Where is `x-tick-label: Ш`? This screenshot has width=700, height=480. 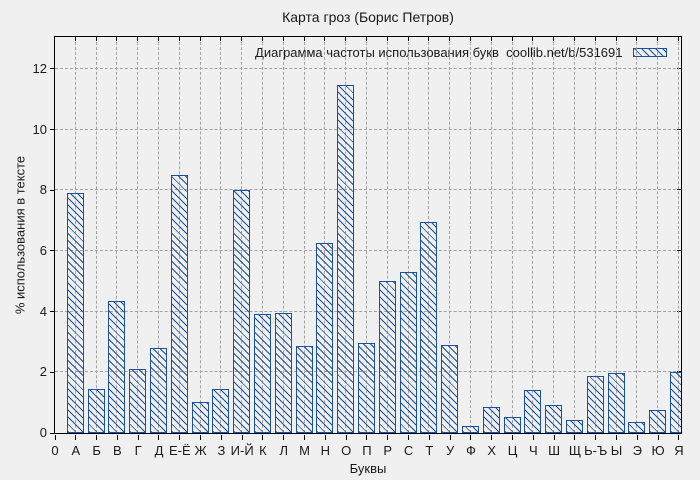 x-tick-label: Ш is located at coordinates (554, 450).